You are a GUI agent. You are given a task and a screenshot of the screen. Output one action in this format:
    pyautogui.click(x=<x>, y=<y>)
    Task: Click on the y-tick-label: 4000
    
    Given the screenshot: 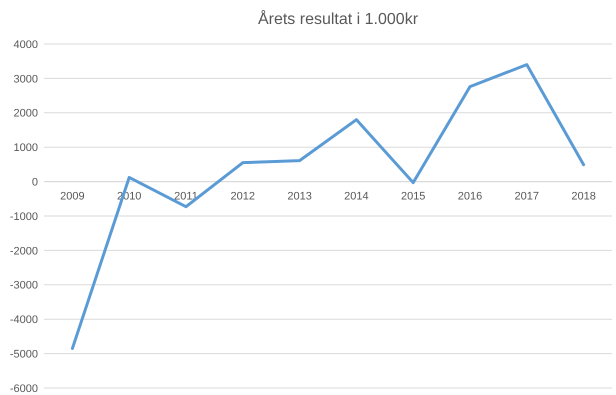 What is the action you would take?
    pyautogui.click(x=26, y=44)
    